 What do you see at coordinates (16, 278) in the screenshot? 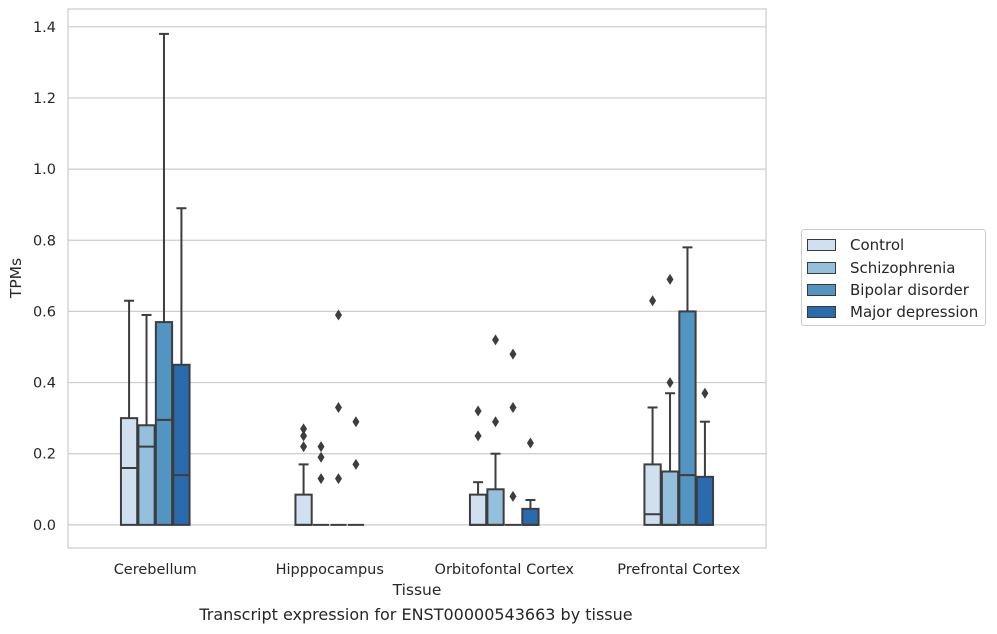
I see `y-axis-label: TPMs` at bounding box center [16, 278].